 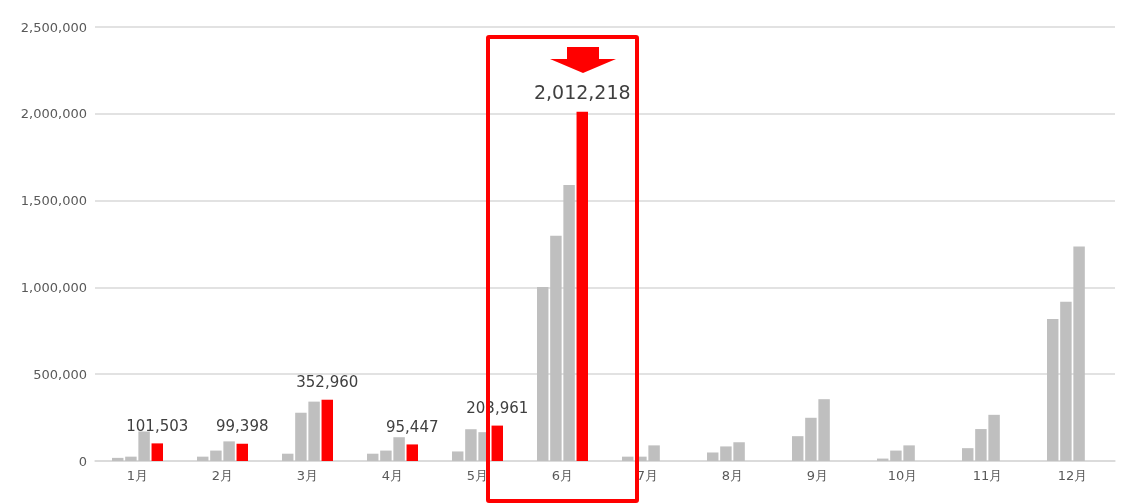 What do you see at coordinates (902, 475) in the screenshot?
I see `x-tick-label: 10月` at bounding box center [902, 475].